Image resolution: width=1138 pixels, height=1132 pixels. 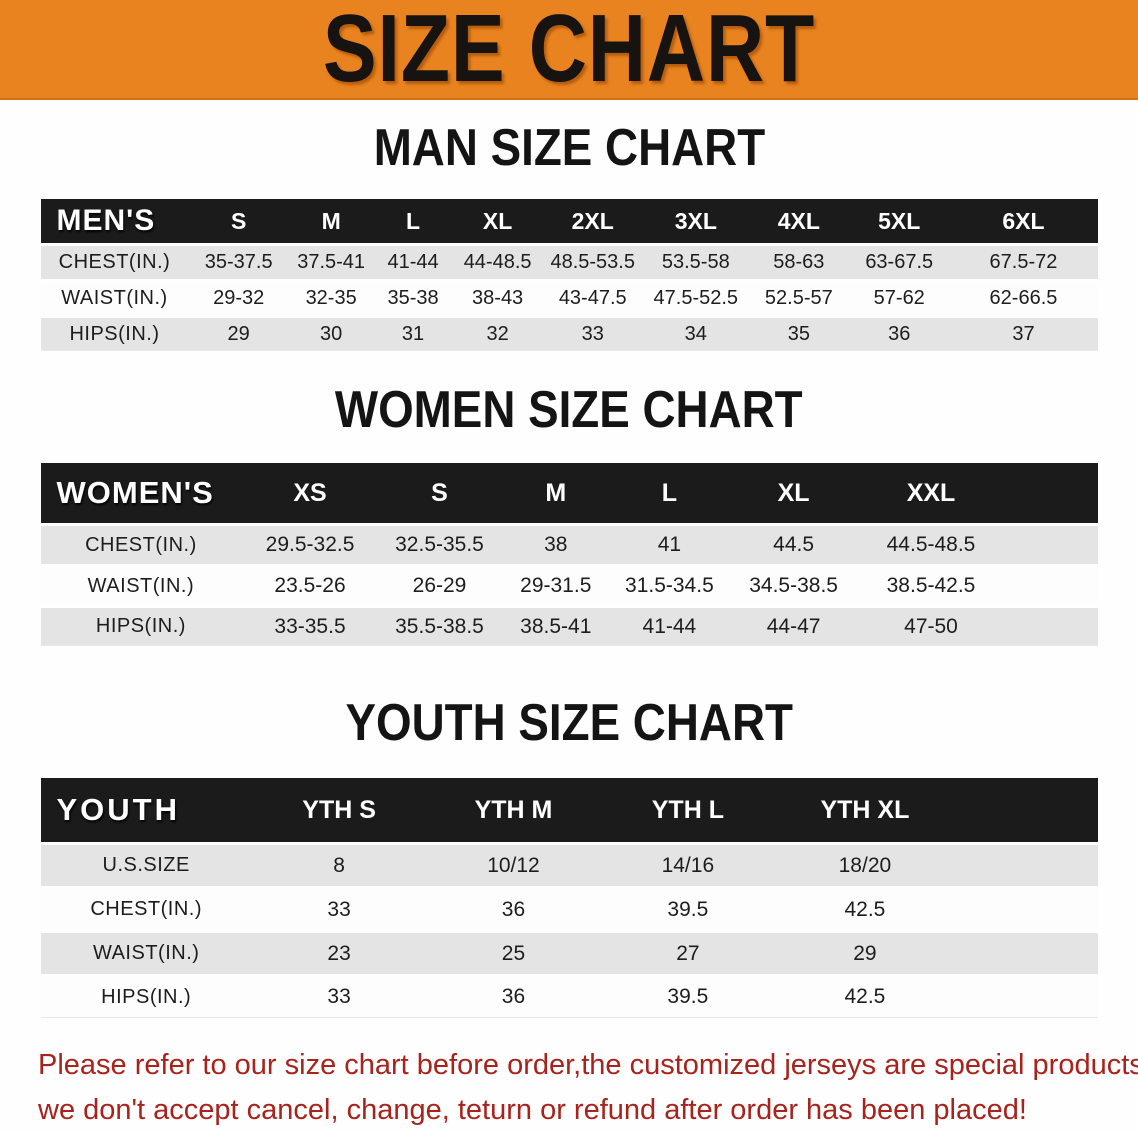 I want to click on col-header: 6XL, so click(x=1023, y=221).